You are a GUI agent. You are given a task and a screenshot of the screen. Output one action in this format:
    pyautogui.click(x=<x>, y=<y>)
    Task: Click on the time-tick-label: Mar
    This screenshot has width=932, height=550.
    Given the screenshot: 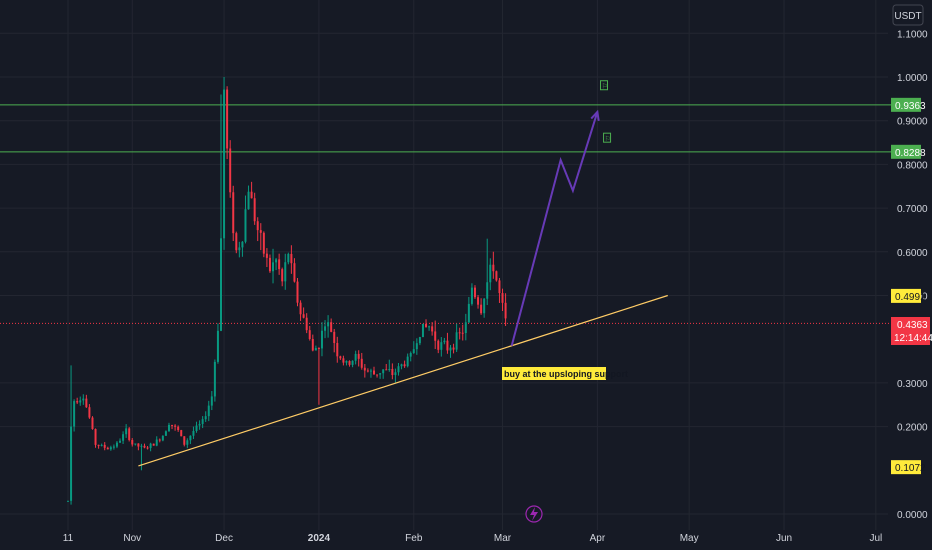 What is the action you would take?
    pyautogui.click(x=503, y=538)
    